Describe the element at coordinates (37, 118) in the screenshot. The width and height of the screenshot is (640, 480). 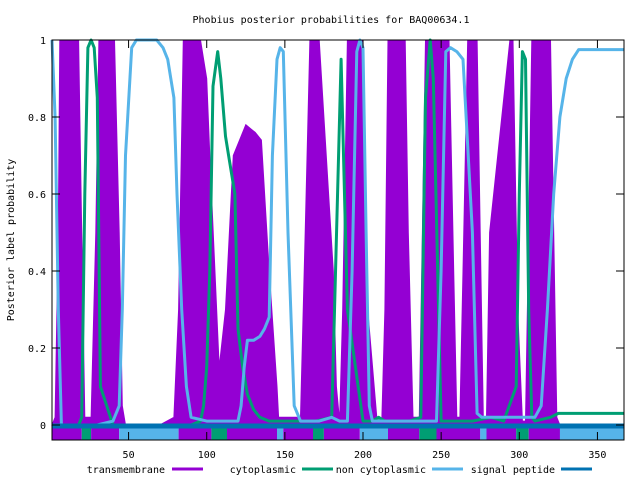
I see `y-tick-label: 0.8` at that location.